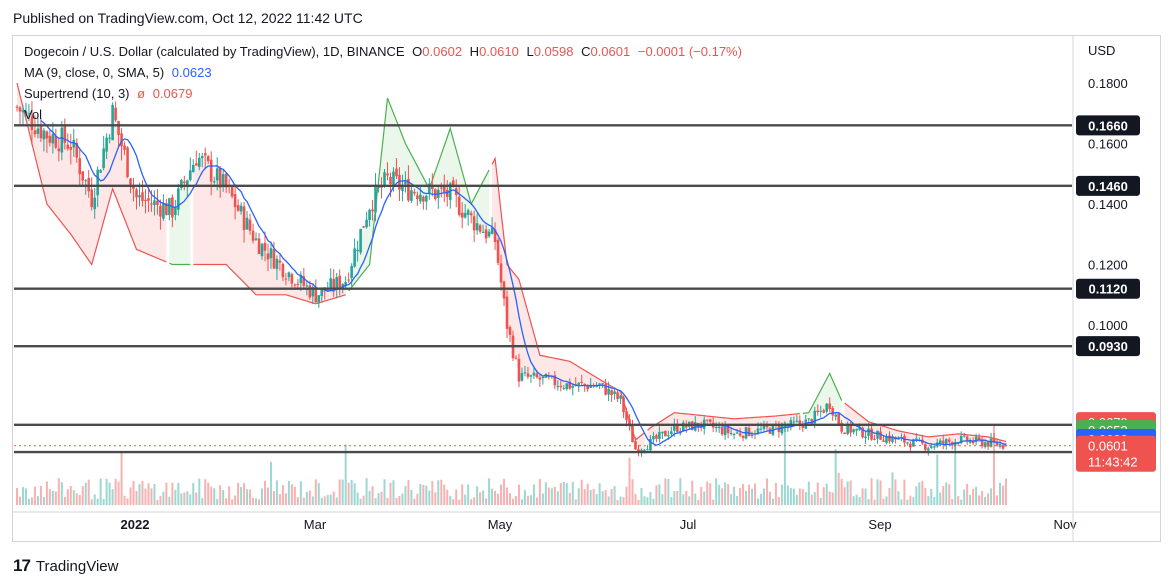 The width and height of the screenshot is (1174, 586). What do you see at coordinates (1108, 346) in the screenshot?
I see `level-tag-label: 0.0930` at bounding box center [1108, 346].